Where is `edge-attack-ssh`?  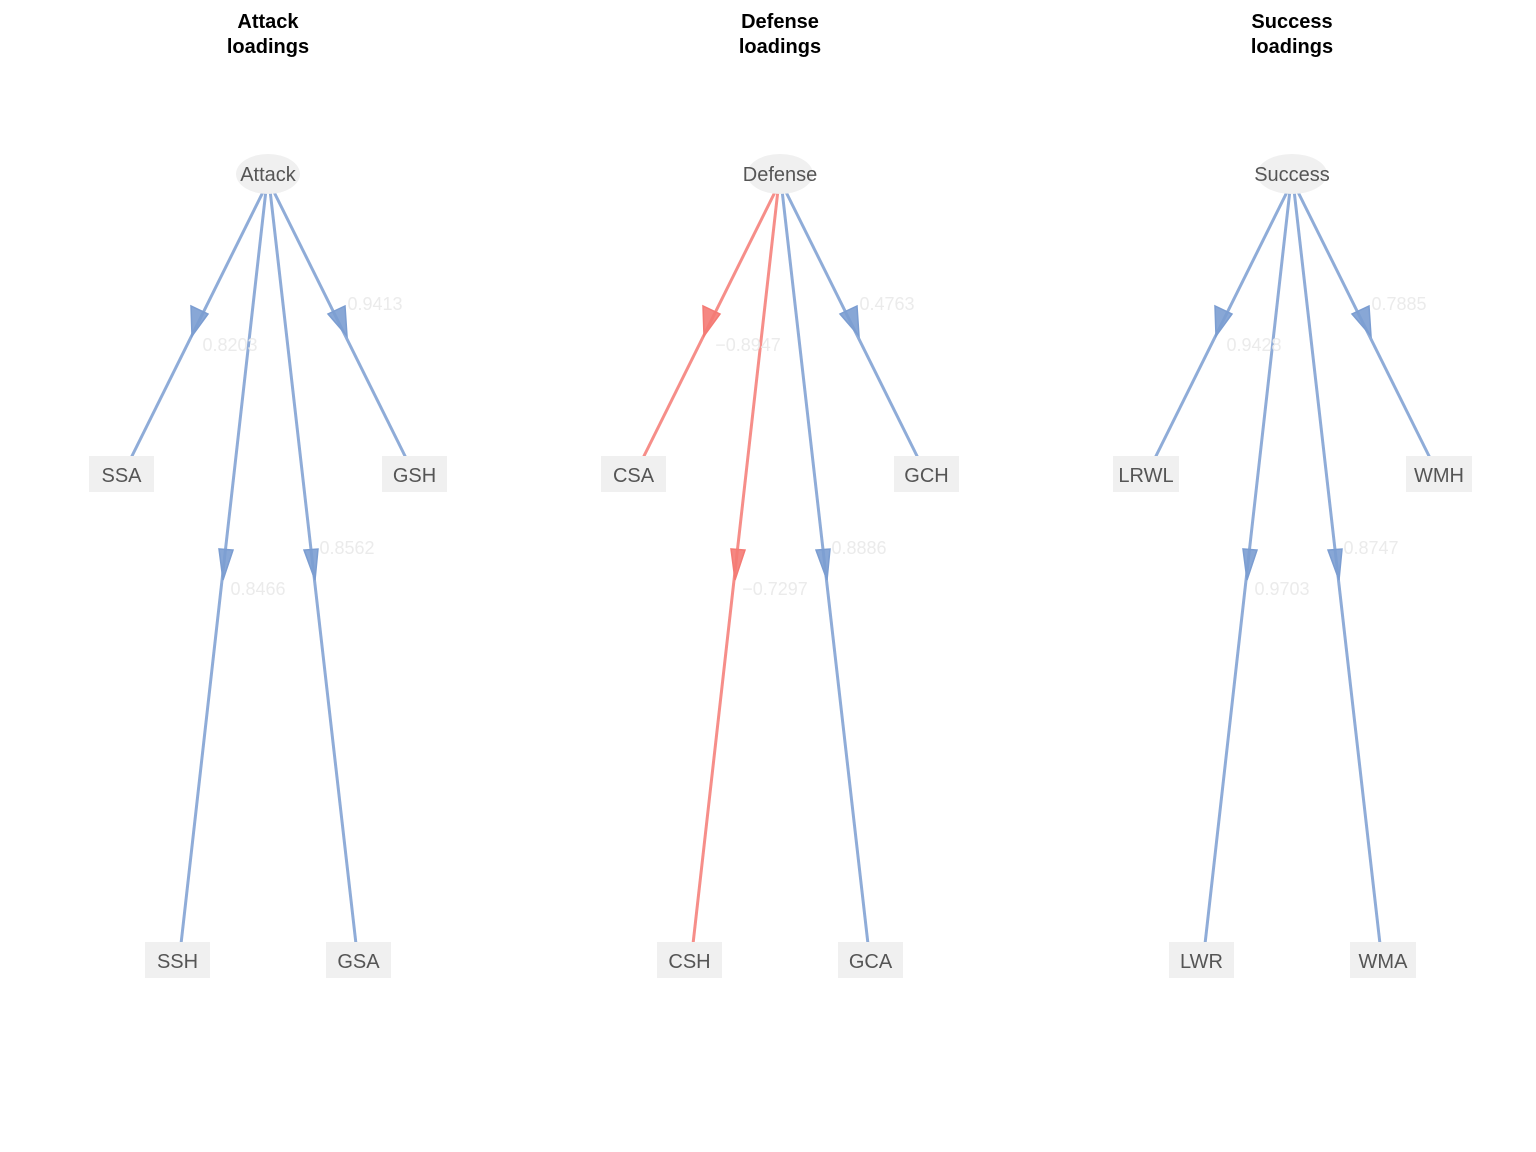
edge-attack-ssh is located at coordinates (223, 567).